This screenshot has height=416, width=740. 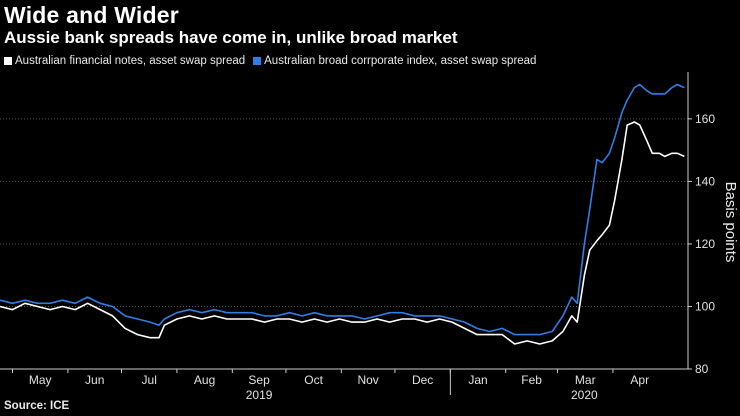 What do you see at coordinates (477, 380) in the screenshot?
I see `x-tick-label-jan: Jan` at bounding box center [477, 380].